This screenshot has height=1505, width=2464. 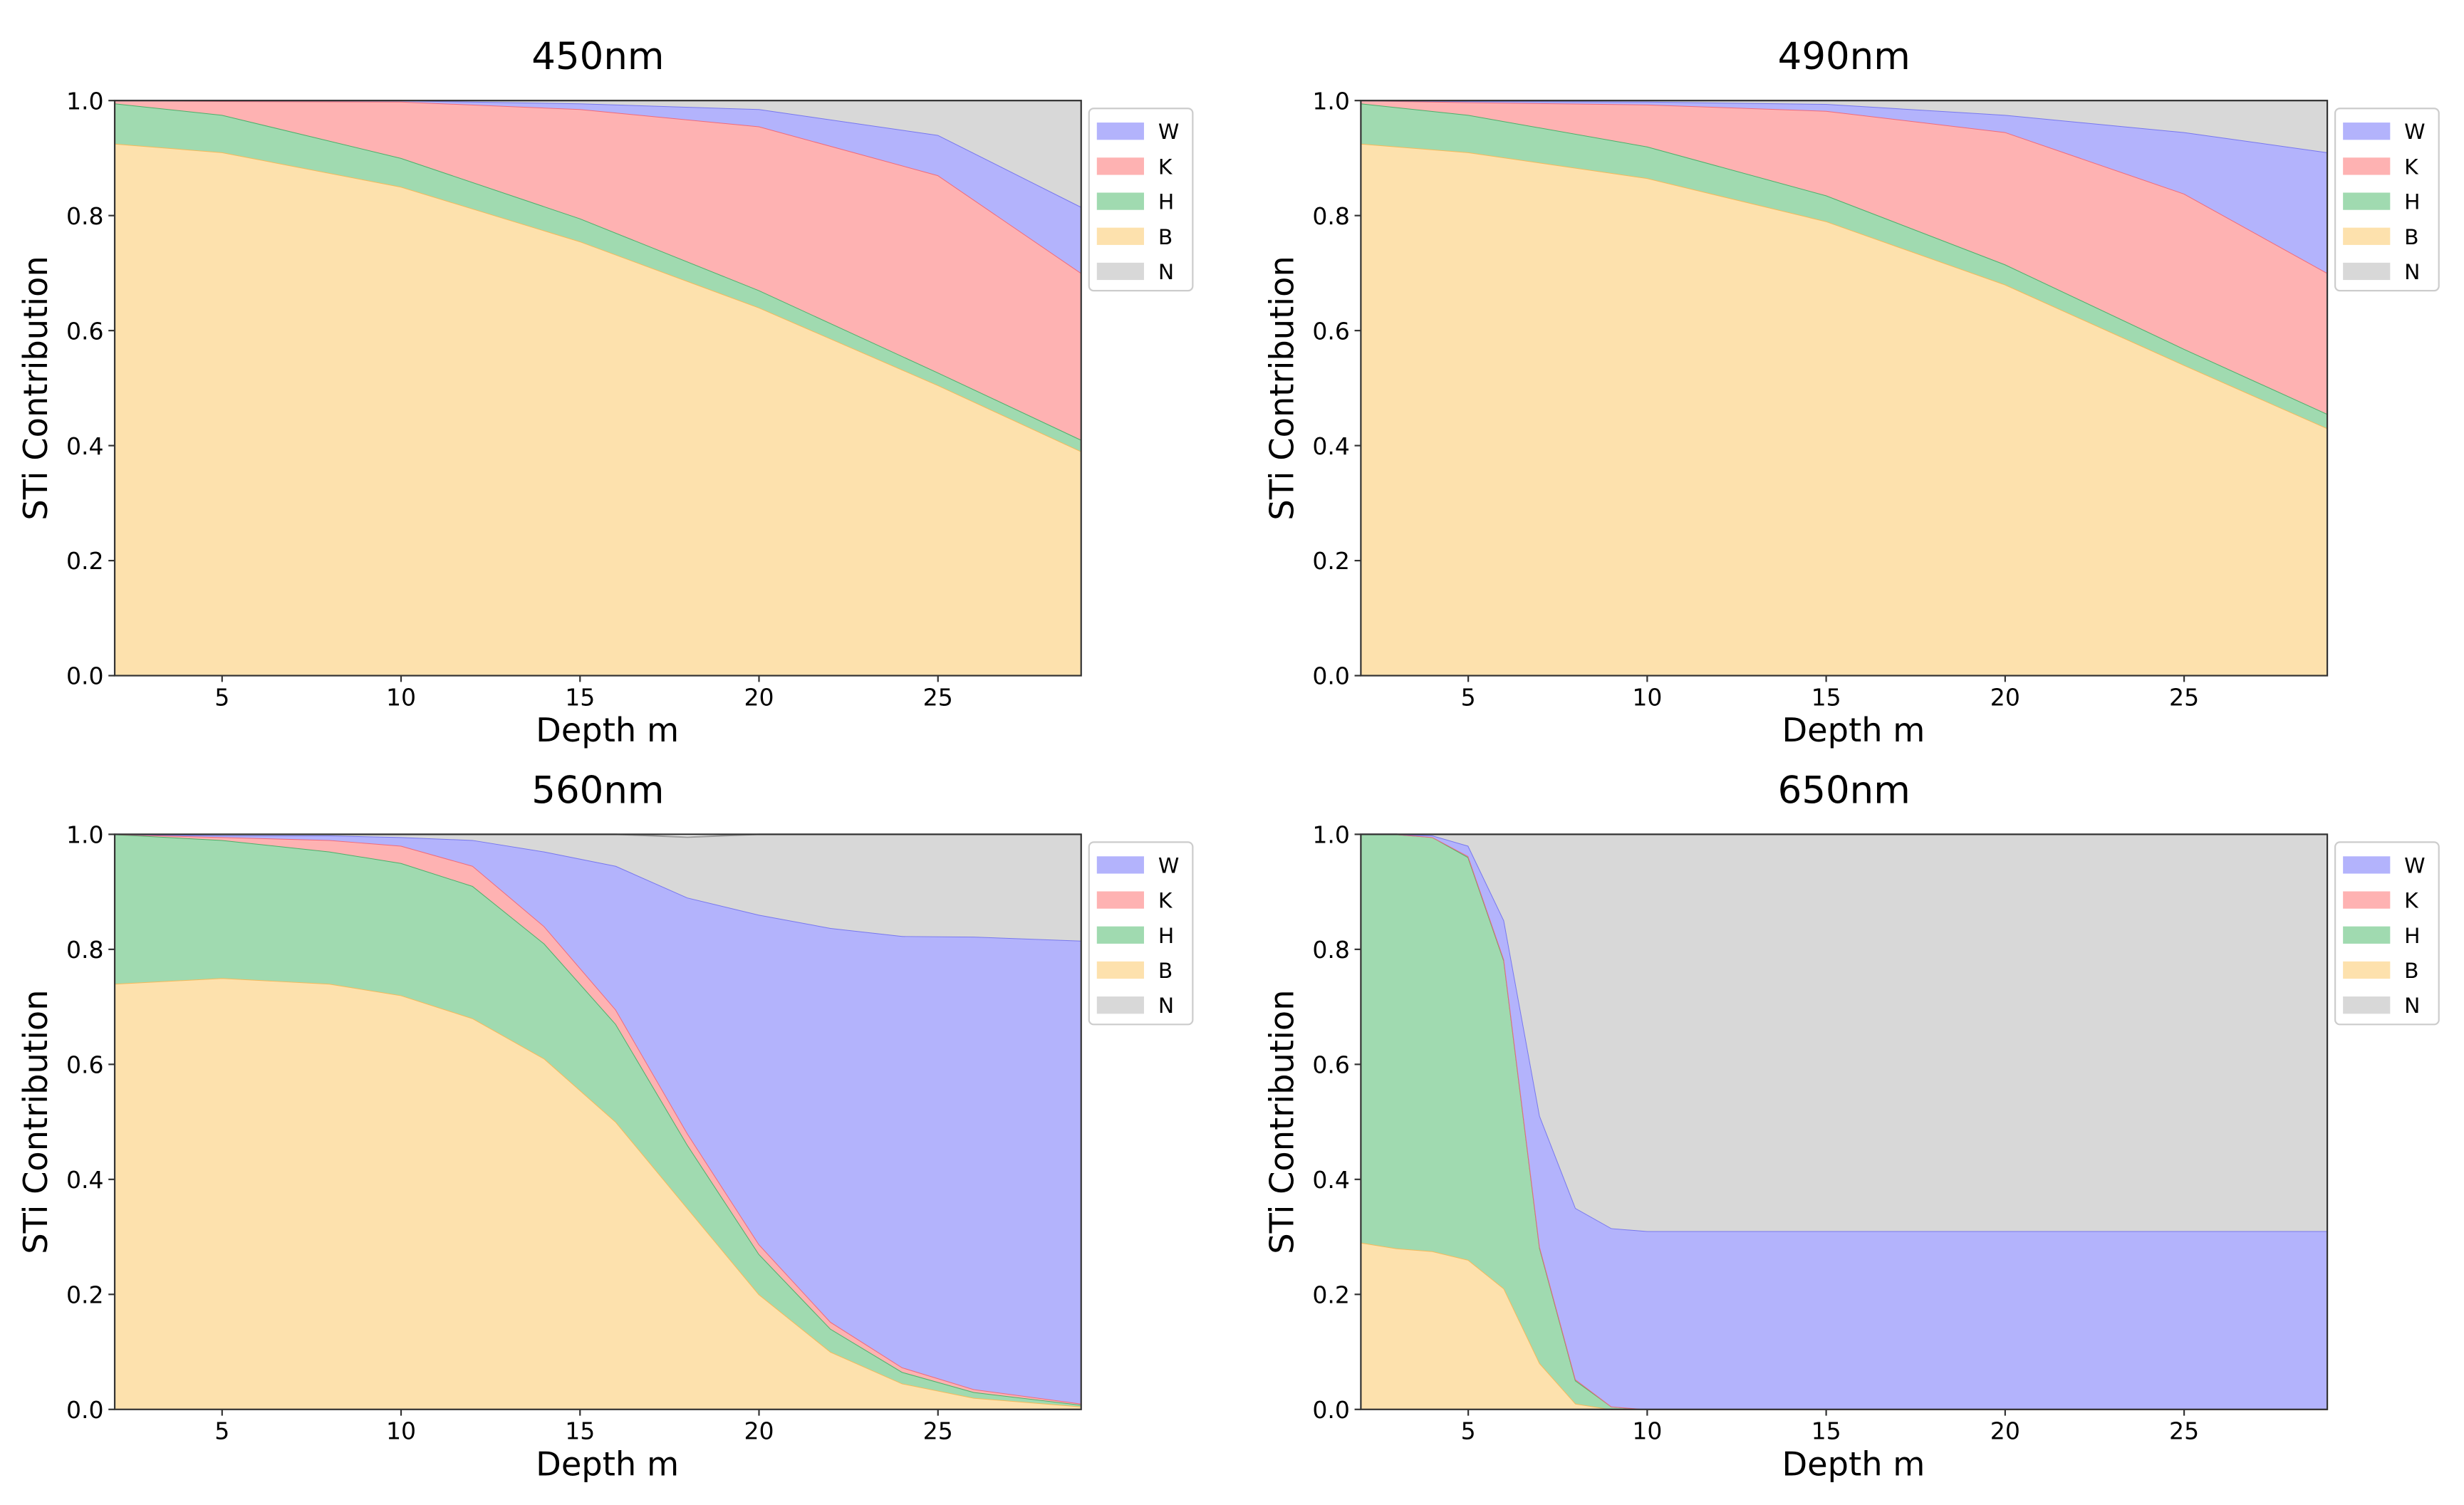 I want to click on legend-label-N: N, so click(x=2412, y=1007).